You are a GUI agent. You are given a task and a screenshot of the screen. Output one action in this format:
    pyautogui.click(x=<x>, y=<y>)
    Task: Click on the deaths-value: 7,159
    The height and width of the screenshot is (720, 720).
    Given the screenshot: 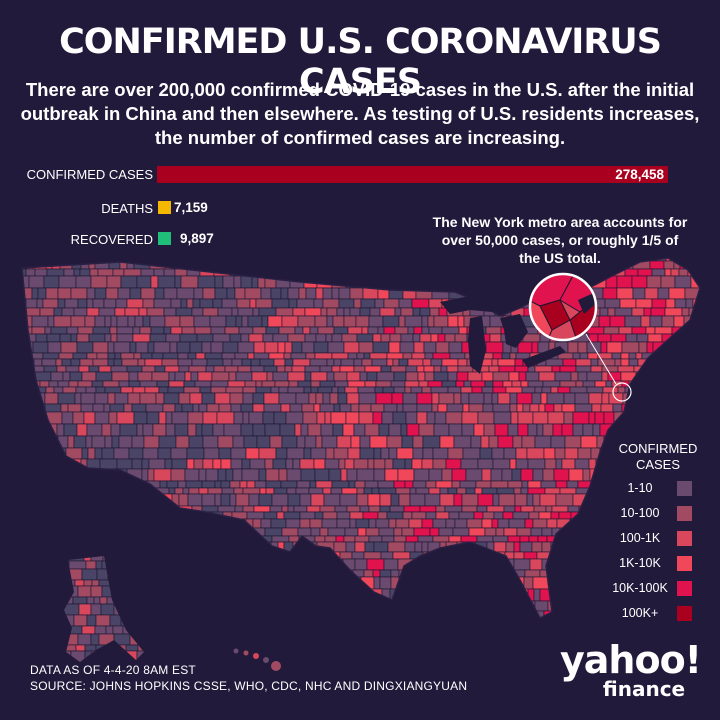 What is the action you would take?
    pyautogui.click(x=191, y=207)
    